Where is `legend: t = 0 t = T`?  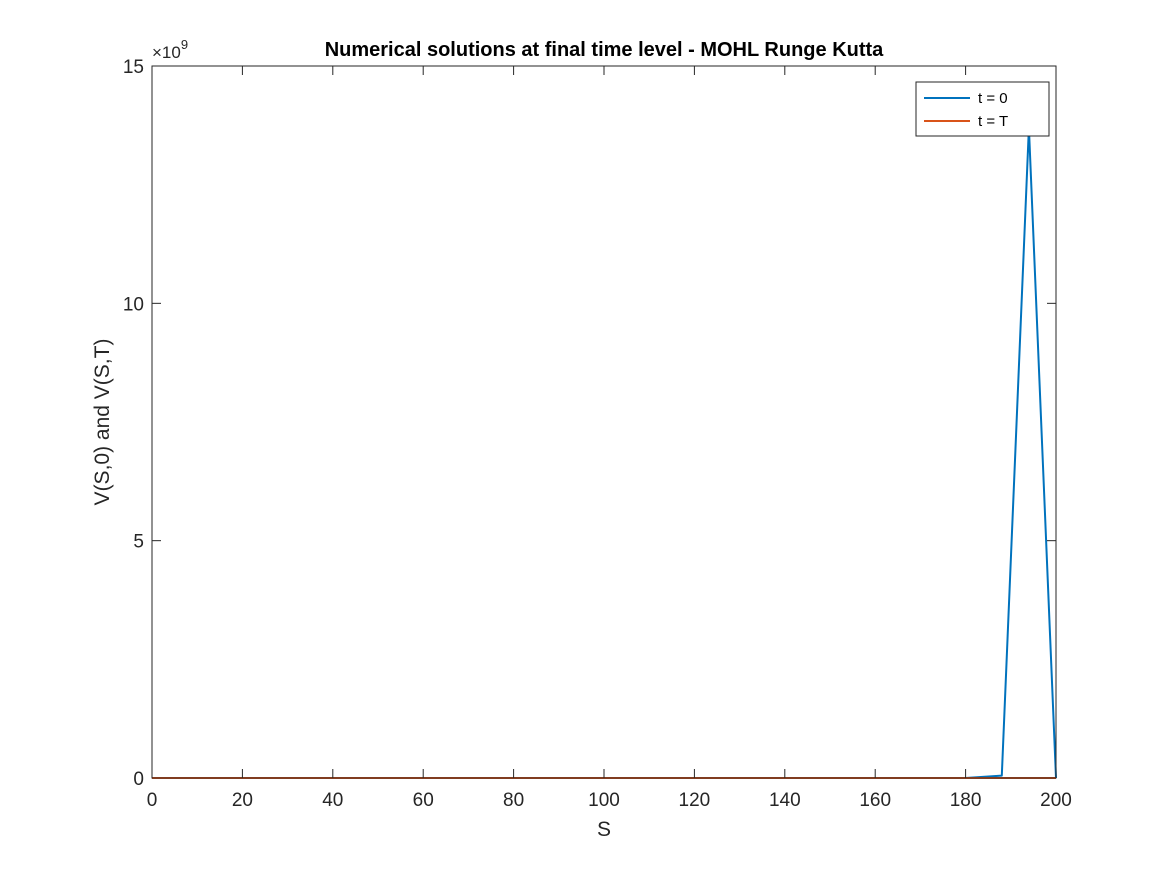
legend: t = 0 t = T is located at coordinates (982, 109).